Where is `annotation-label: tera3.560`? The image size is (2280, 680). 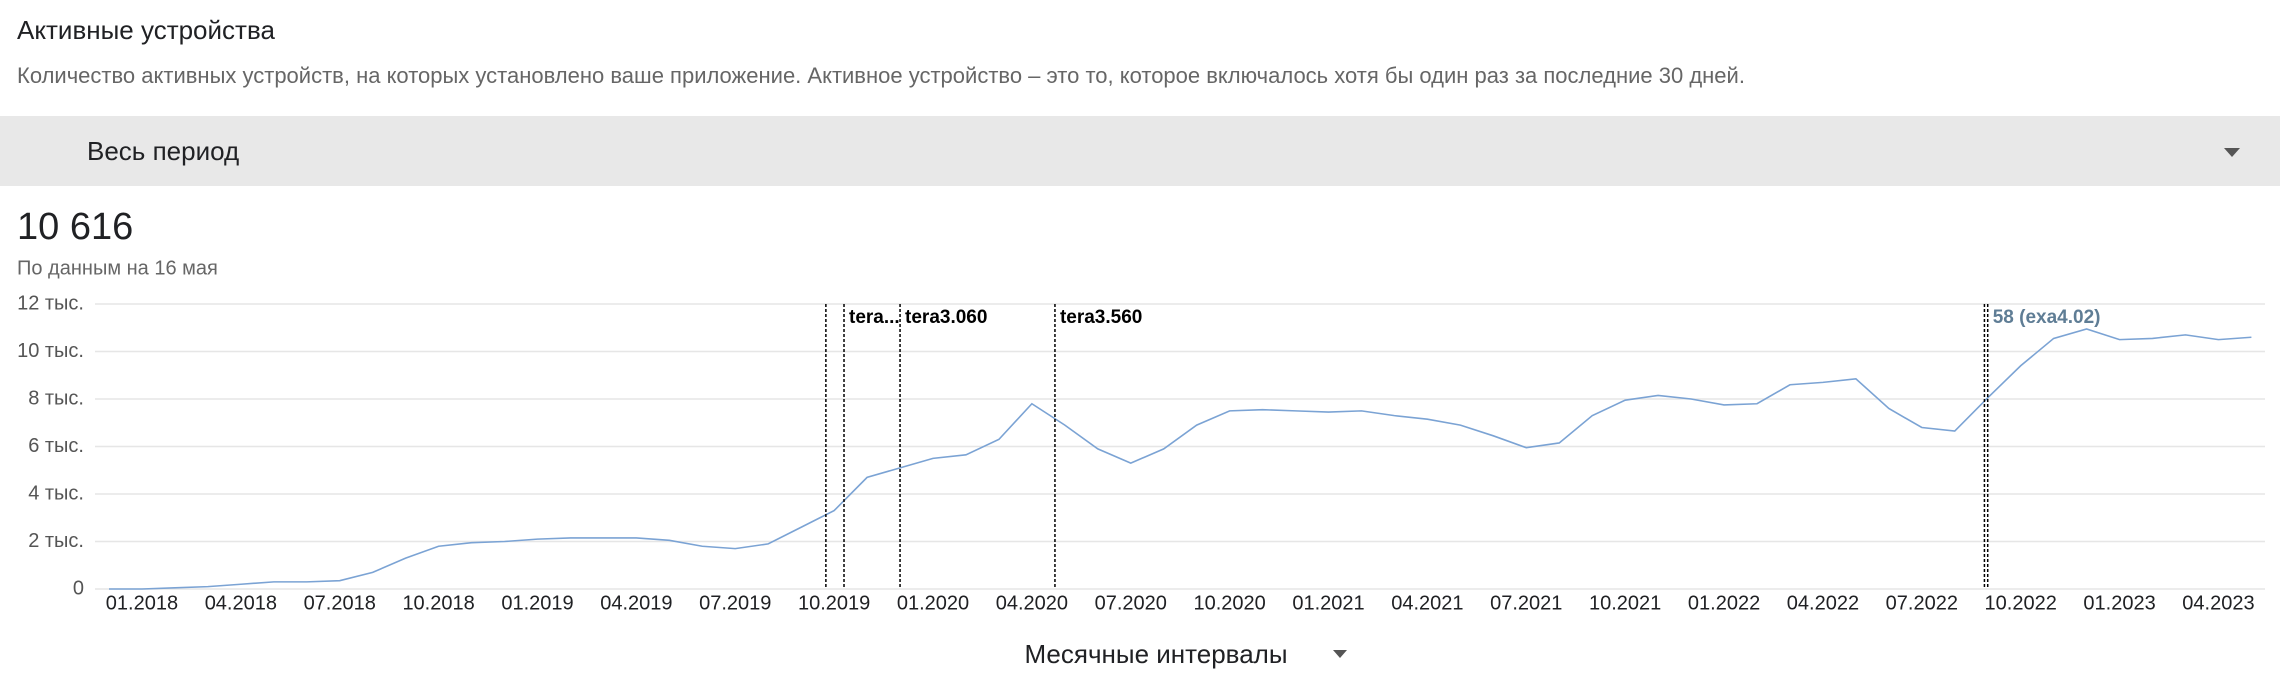 annotation-label: tera3.560 is located at coordinates (1101, 317).